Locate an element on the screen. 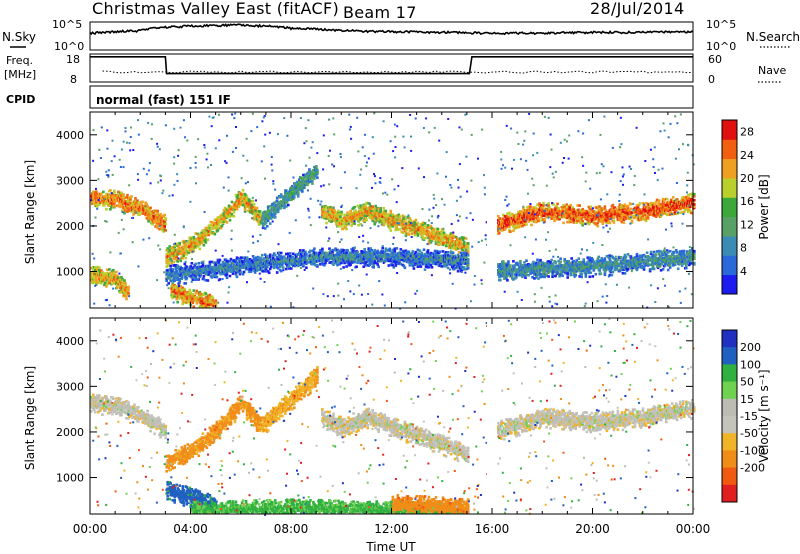 This screenshot has width=800, height=554. freq-left-tick-top: 18 is located at coordinates (73, 59).